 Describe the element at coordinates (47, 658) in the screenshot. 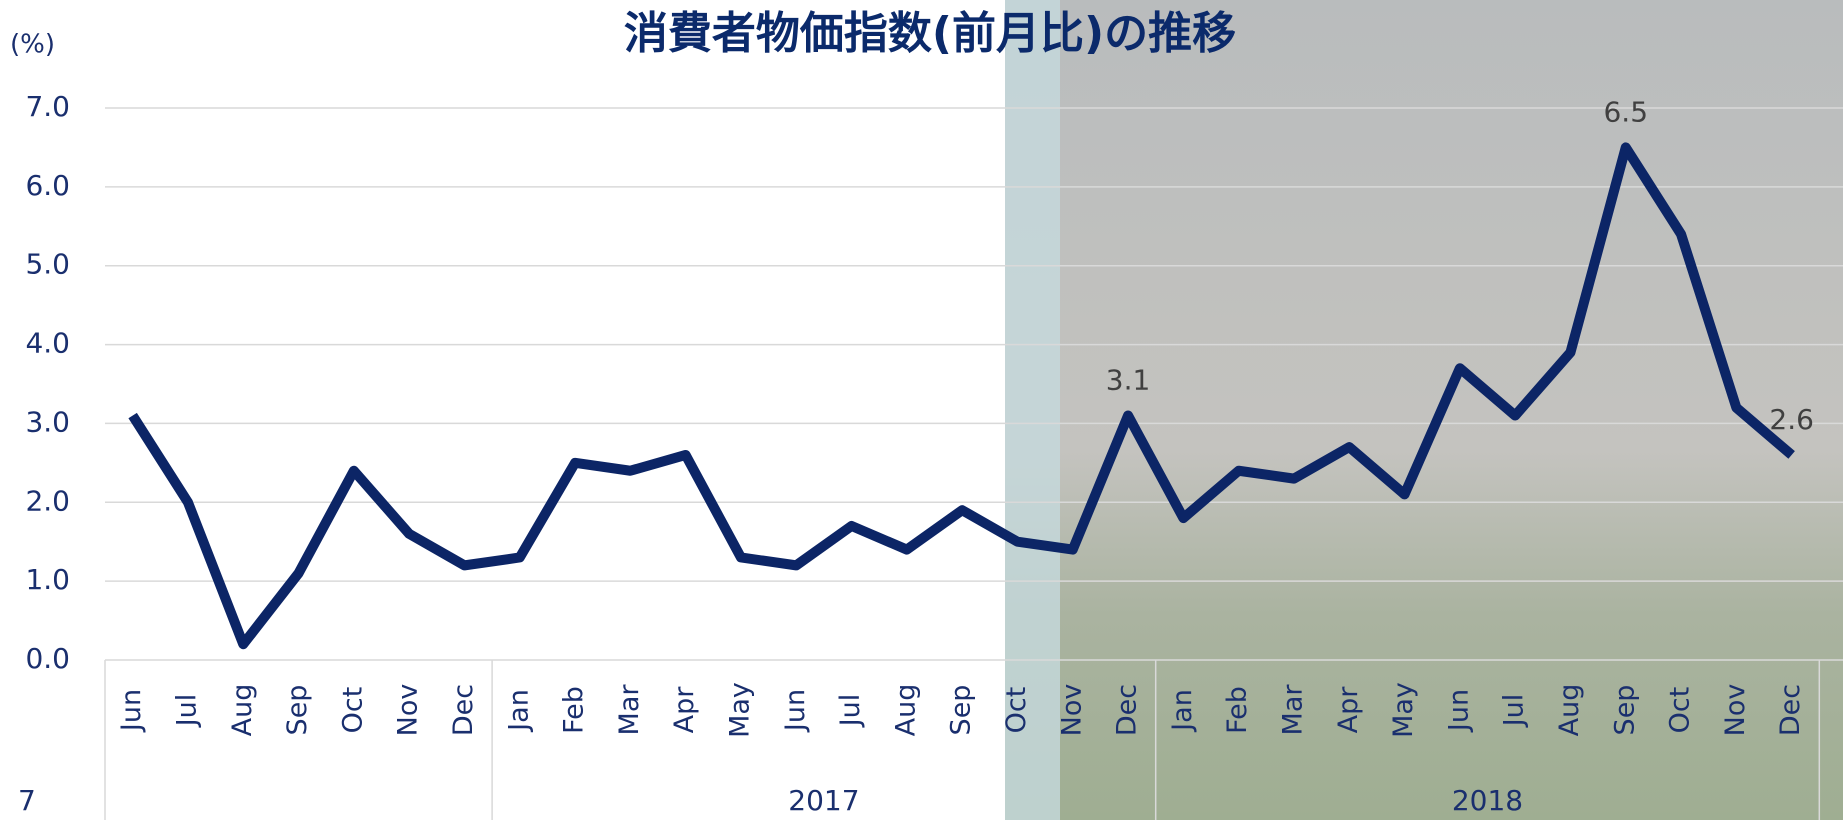

I see `y-tick-label: 0.0` at that location.